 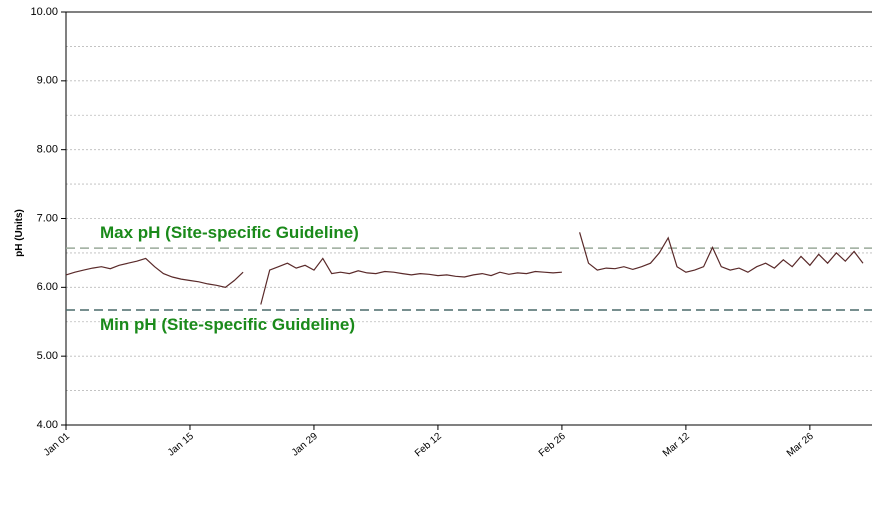 What do you see at coordinates (464, 268) in the screenshot?
I see `data-line` at bounding box center [464, 268].